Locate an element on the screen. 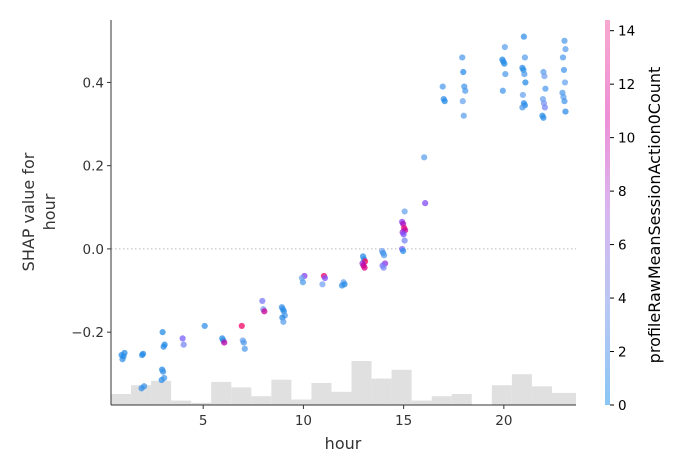 The width and height of the screenshot is (682, 473). x-tick-label: 15 is located at coordinates (403, 421).